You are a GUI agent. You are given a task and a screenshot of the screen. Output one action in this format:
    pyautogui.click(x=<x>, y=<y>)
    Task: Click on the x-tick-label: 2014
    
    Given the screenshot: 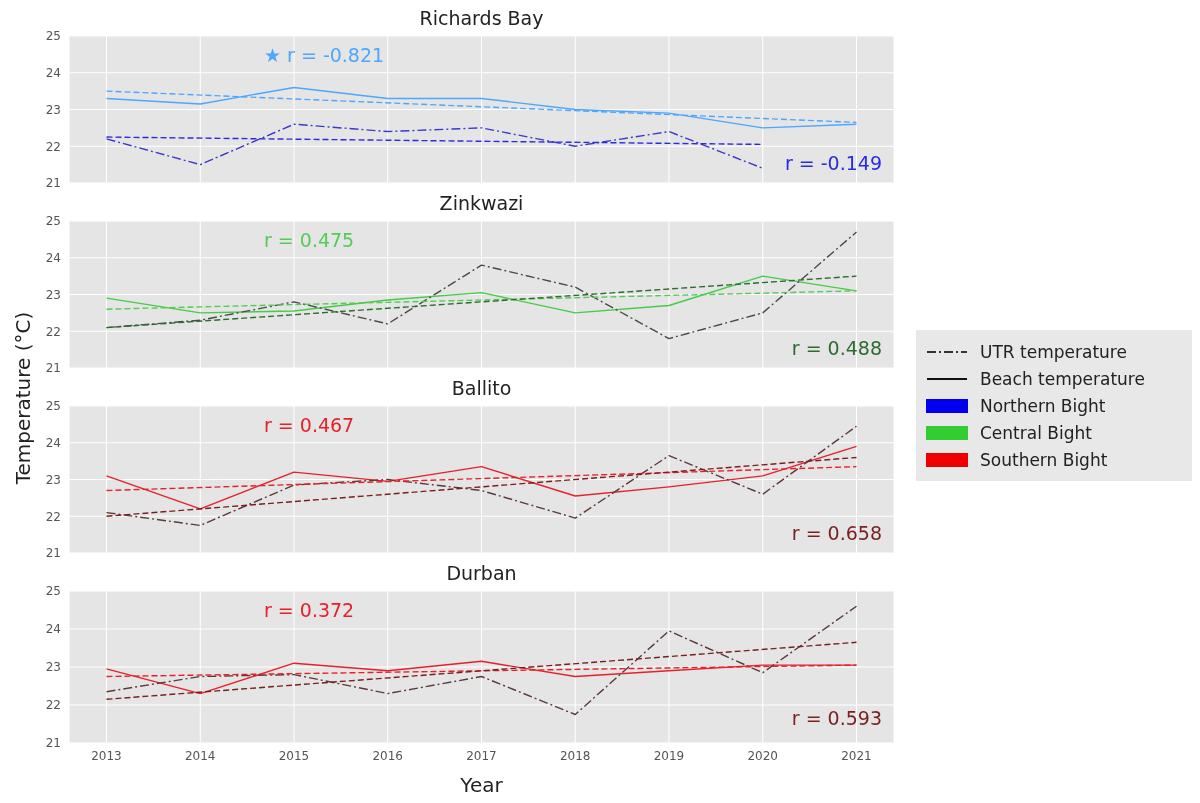 What is the action you would take?
    pyautogui.click(x=200, y=755)
    